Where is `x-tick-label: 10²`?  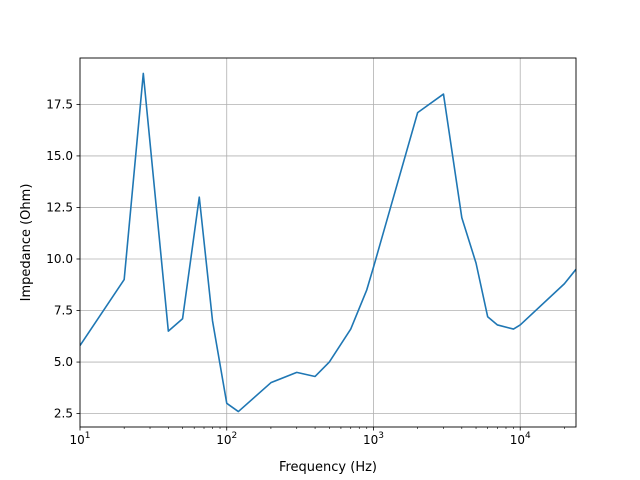
x-tick-label: 10² is located at coordinates (226, 439).